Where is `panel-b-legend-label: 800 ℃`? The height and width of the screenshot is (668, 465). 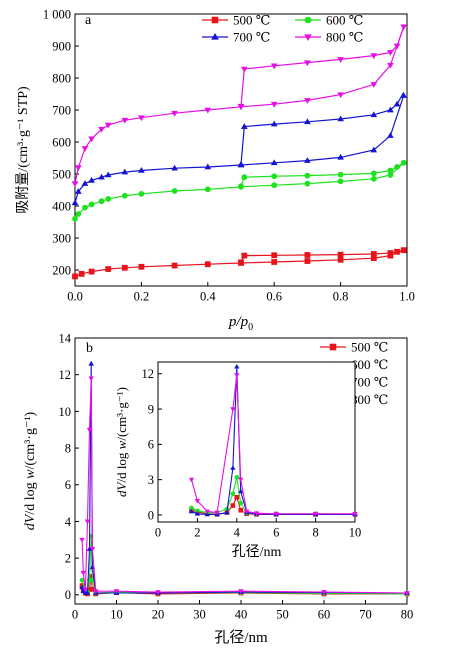 panel-b-legend-label: 800 ℃ is located at coordinates (369, 399).